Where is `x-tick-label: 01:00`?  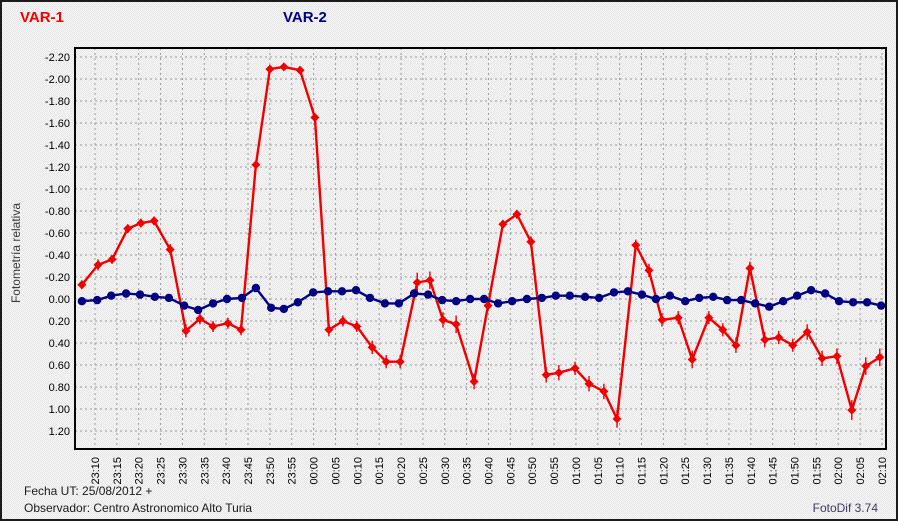
x-tick-label: 01:00 is located at coordinates (577, 471).